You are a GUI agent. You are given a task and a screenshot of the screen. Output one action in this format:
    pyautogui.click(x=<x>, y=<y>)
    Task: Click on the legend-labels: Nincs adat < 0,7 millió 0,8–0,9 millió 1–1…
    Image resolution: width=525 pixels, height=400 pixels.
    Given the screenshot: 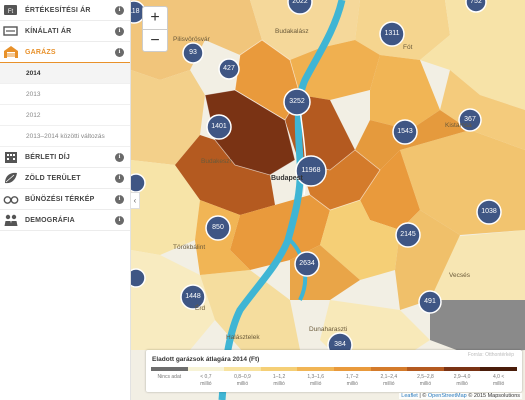 What is the action you would take?
    pyautogui.click(x=334, y=381)
    